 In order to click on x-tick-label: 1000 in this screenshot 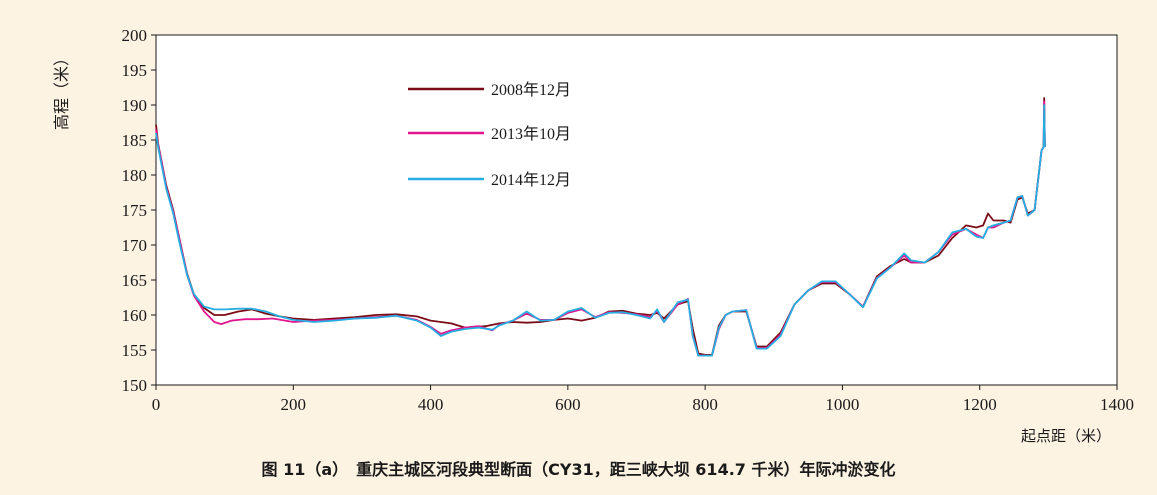, I will do `click(842, 404)`.